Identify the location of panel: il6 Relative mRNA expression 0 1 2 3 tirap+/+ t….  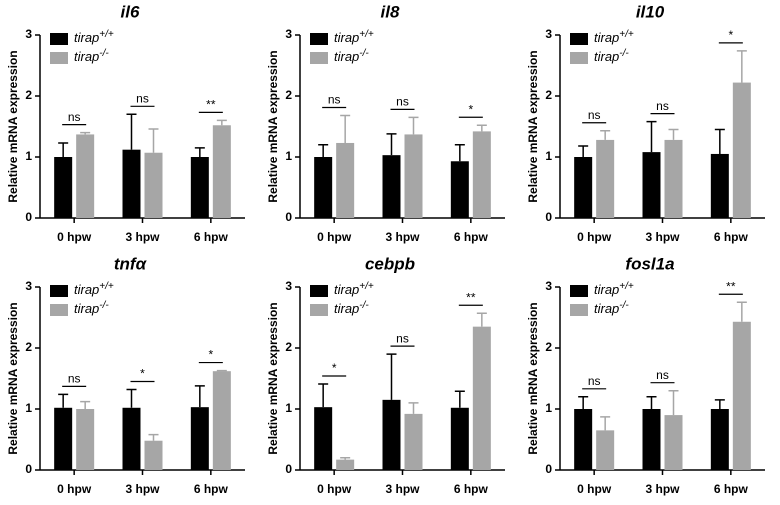
(125, 123).